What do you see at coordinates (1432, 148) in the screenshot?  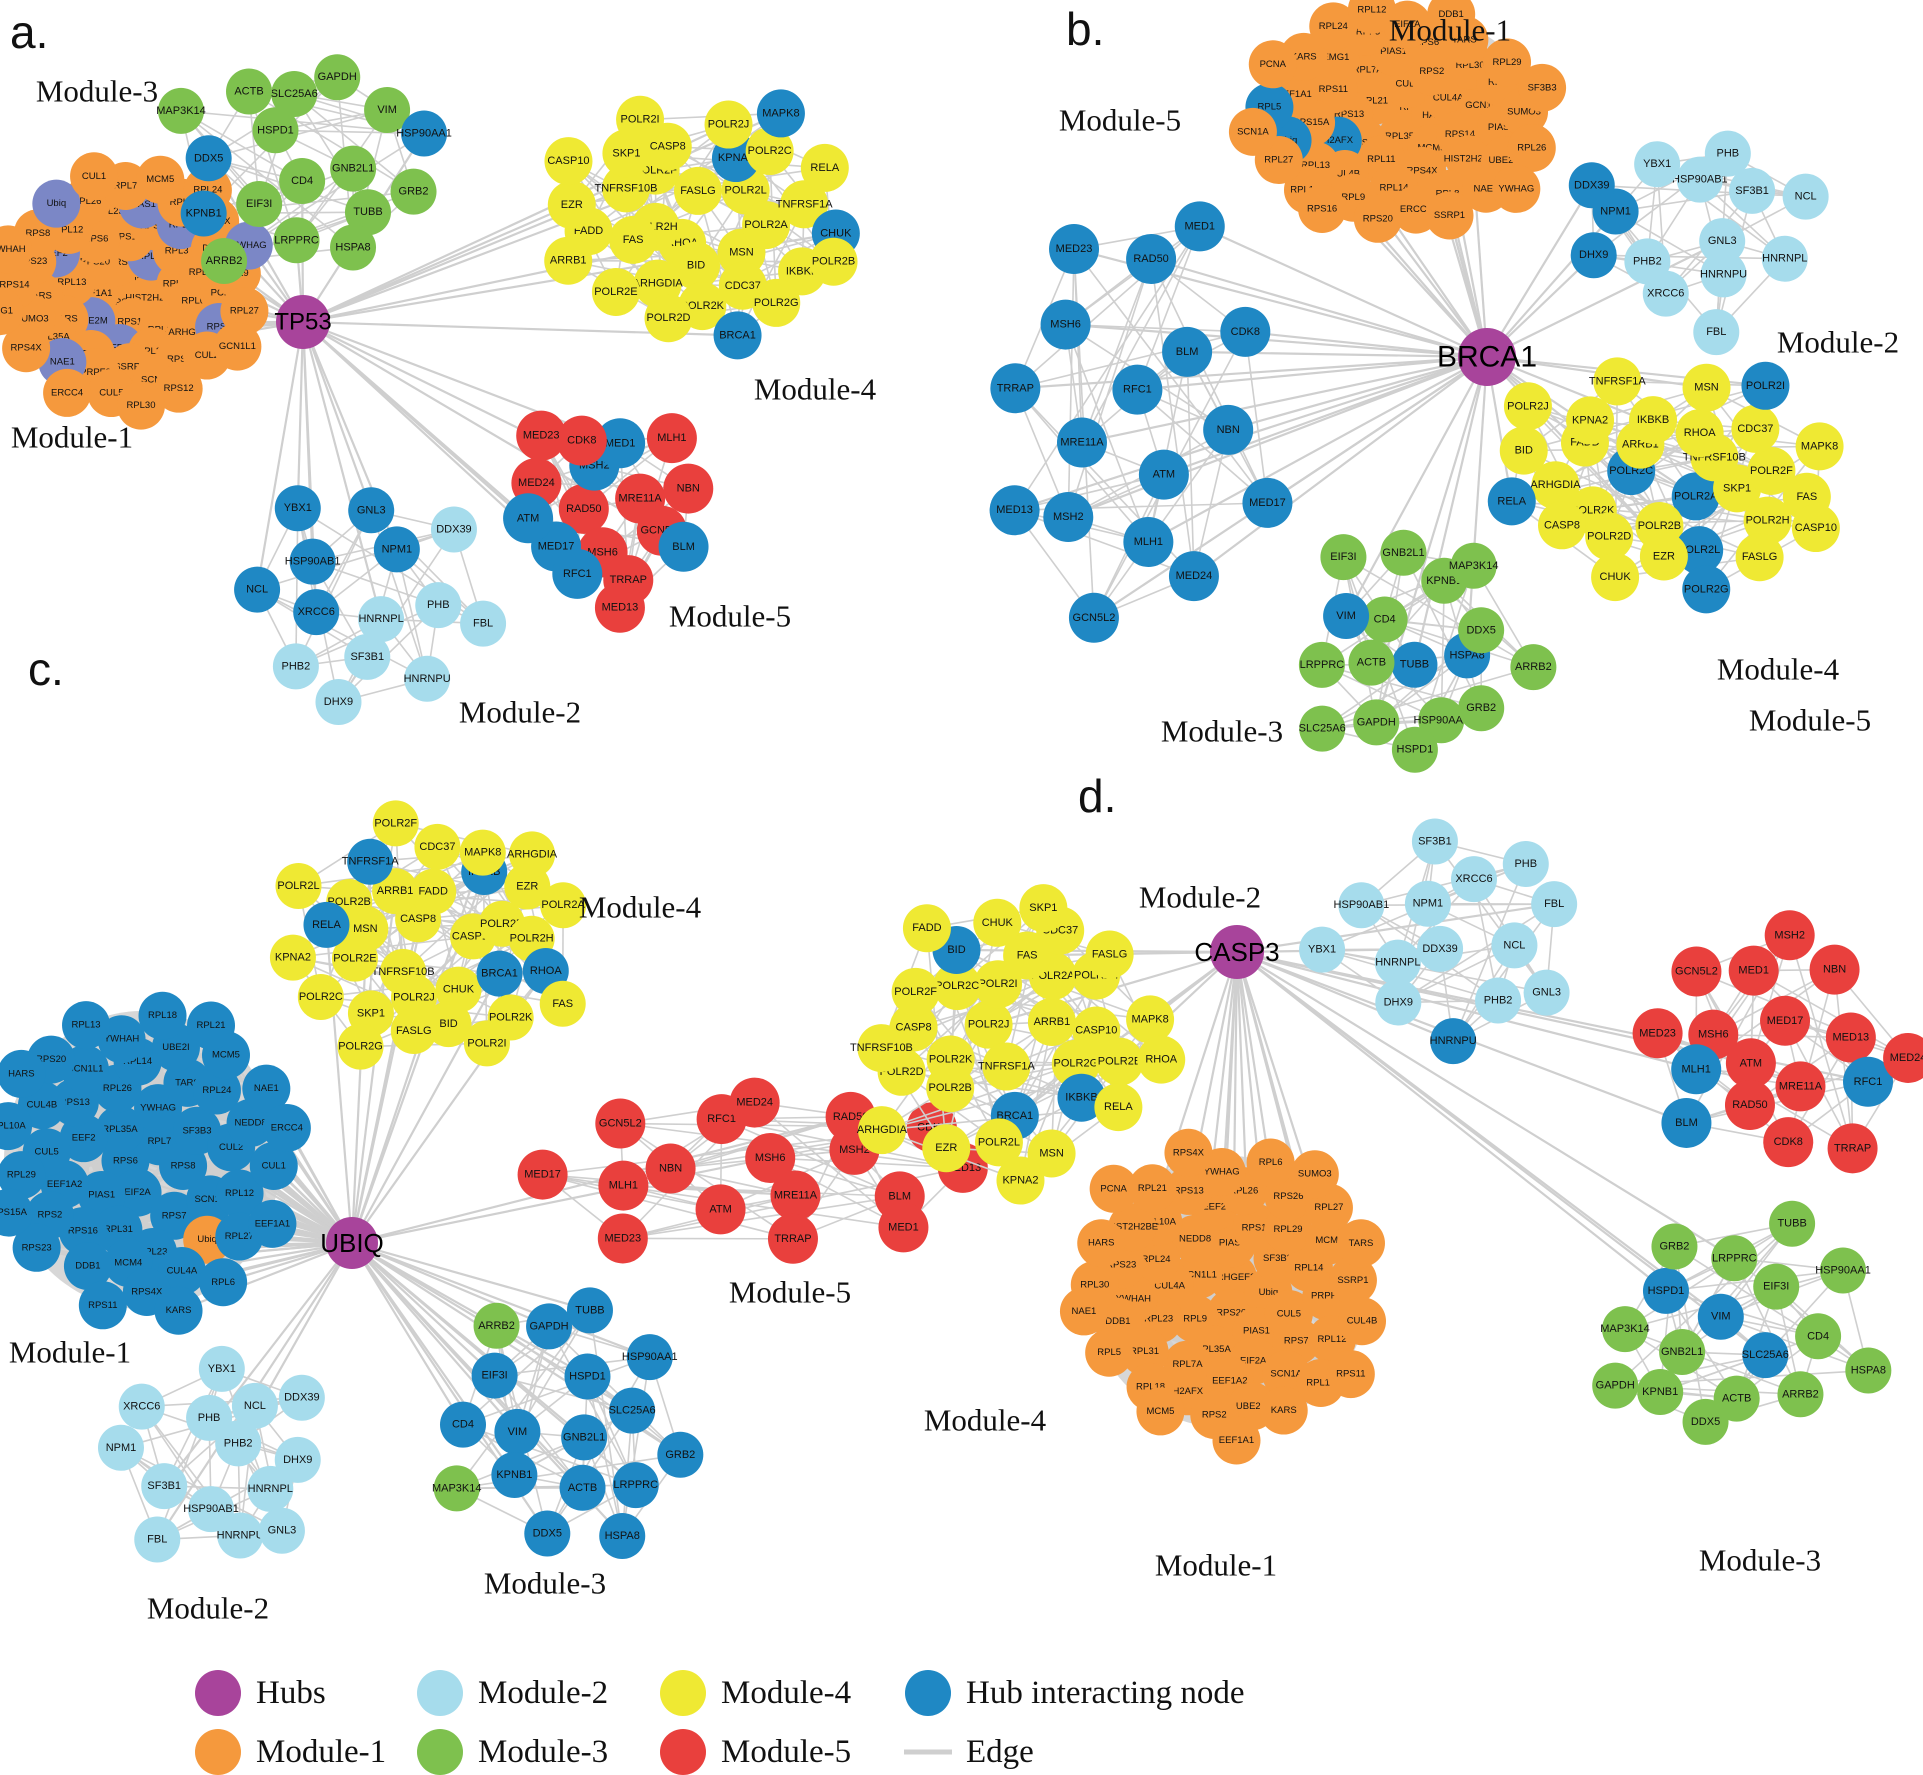 I see `node-label: MCM5` at bounding box center [1432, 148].